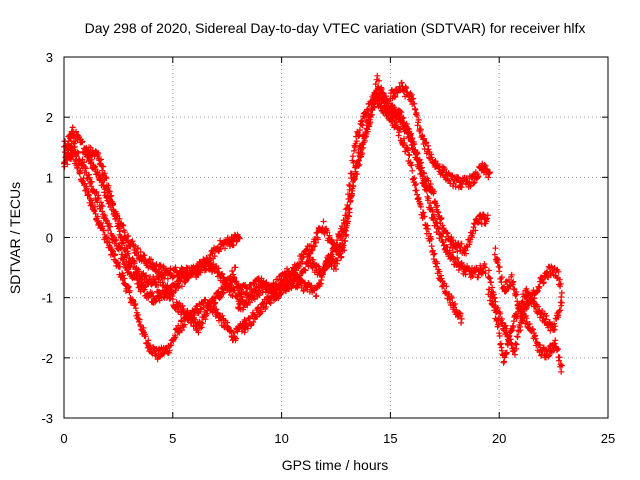 The image size is (640, 480). I want to click on y-tick-label: -1, so click(47, 298).